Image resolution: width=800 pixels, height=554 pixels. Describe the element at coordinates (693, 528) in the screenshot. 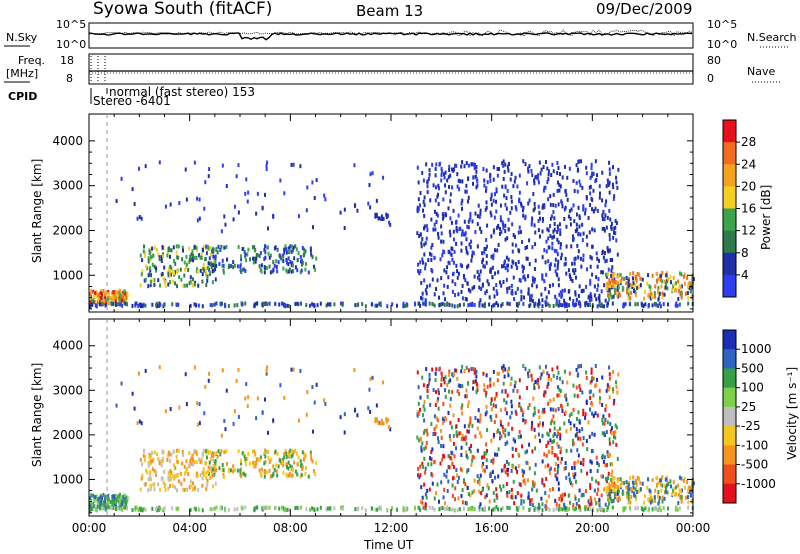

I see `x-tick-label: 00:00` at that location.